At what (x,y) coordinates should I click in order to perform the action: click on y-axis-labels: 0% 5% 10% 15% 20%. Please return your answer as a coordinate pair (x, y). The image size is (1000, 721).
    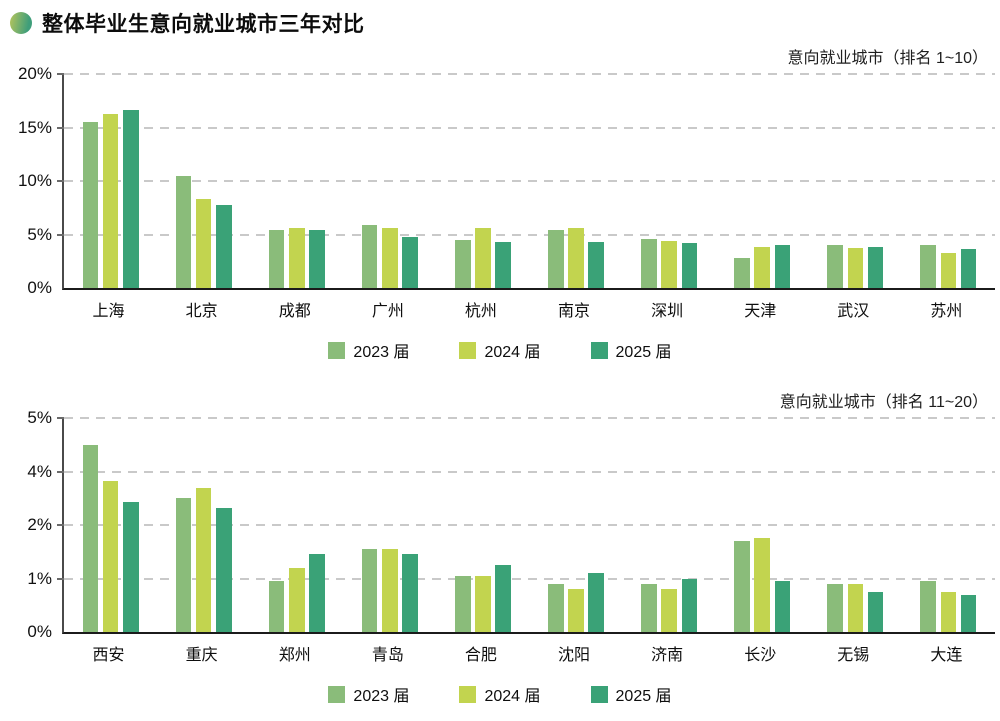
    Looking at the image, I should click on (26, 180).